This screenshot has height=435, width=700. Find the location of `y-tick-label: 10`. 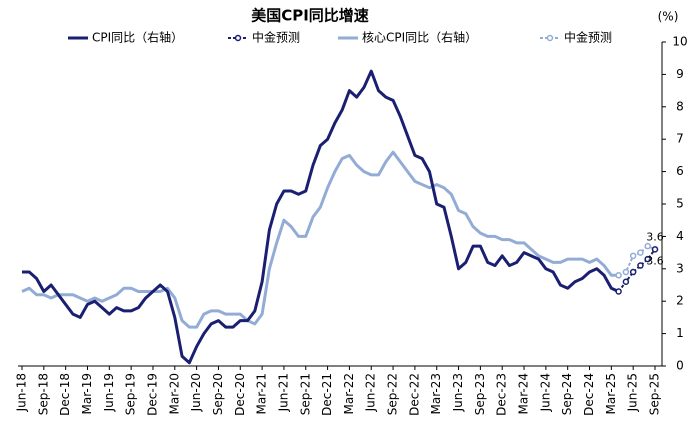

y-tick-label: 10 is located at coordinates (679, 42).